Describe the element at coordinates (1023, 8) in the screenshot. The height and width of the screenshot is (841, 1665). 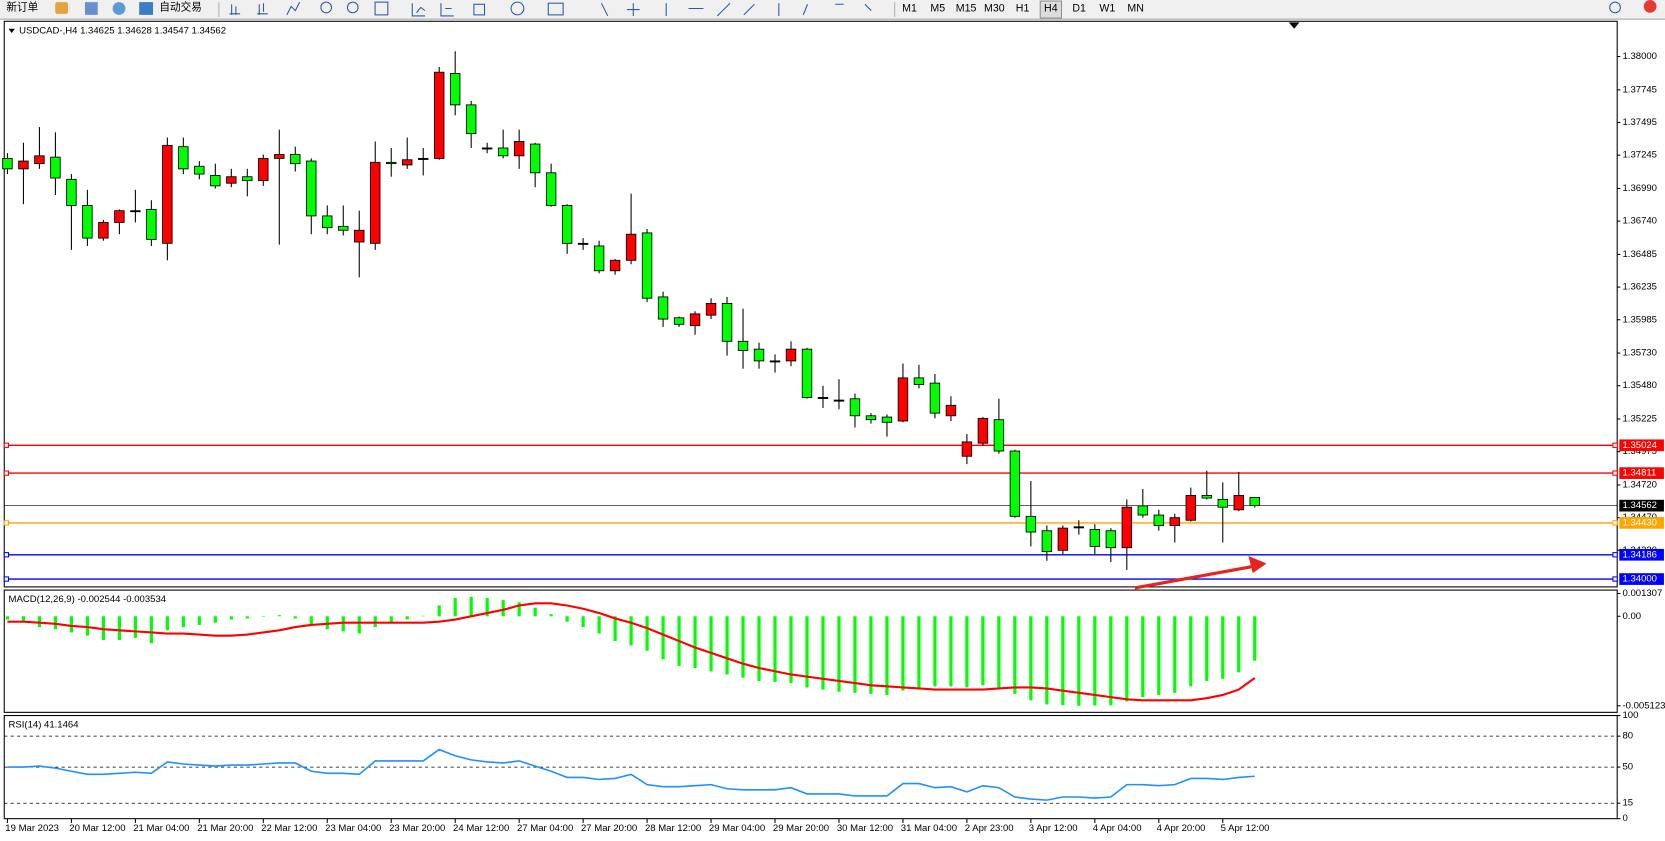
I see `timeframe-button: H1` at that location.